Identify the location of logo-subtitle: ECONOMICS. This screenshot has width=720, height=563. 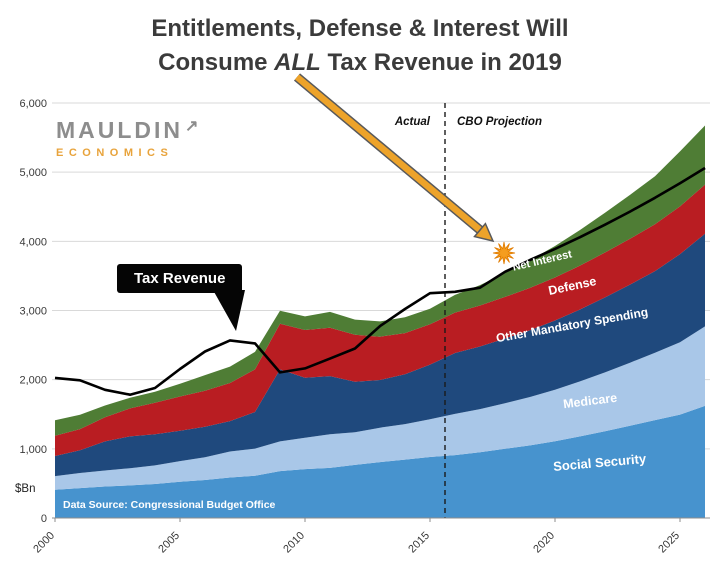
(115, 153).